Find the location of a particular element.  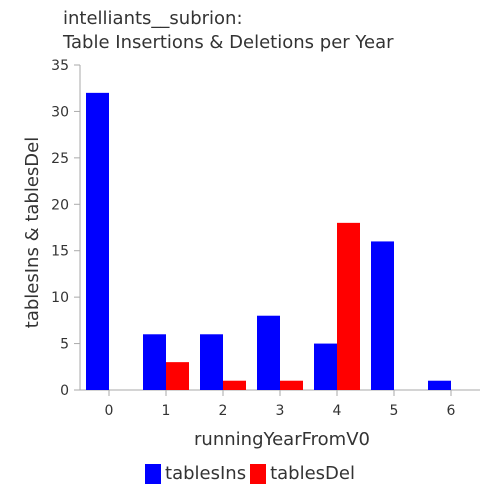

x-tick-label: 6 is located at coordinates (451, 411).